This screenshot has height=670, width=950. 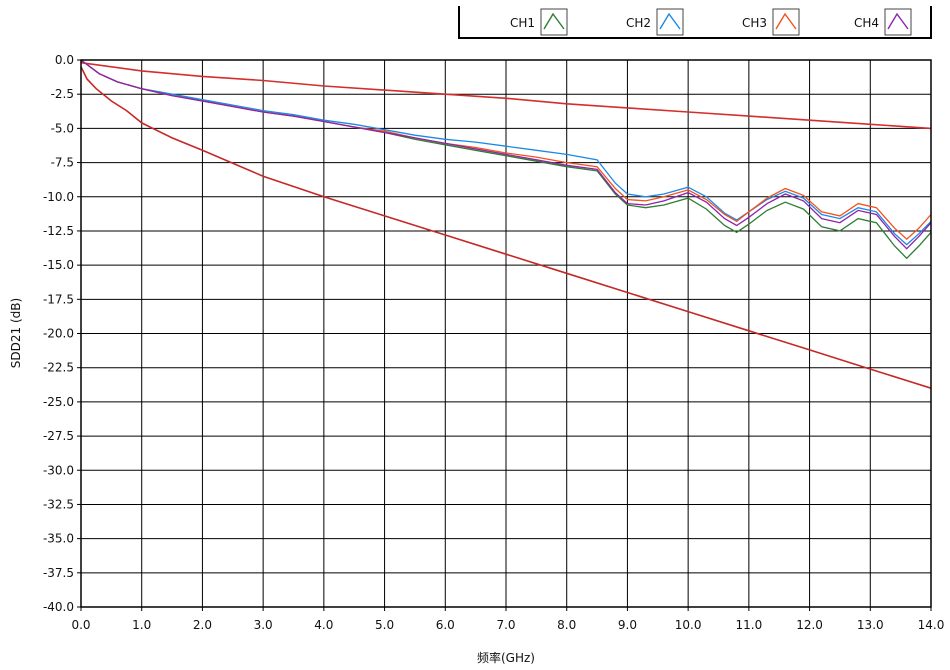 I want to click on legend-label-ch1: CH1, so click(x=522, y=23).